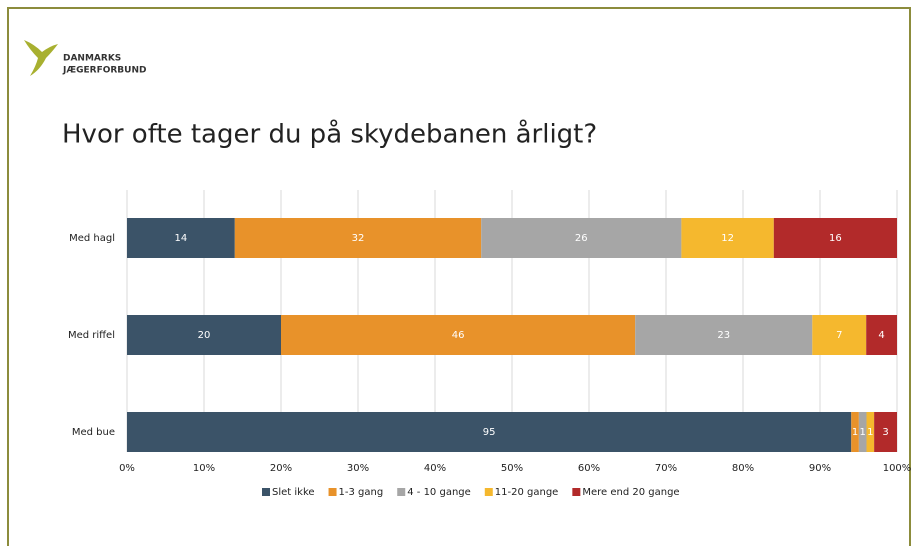 This screenshot has height=546, width=912. What do you see at coordinates (589, 468) in the screenshot?
I see `x-tick-label: 60%` at bounding box center [589, 468].